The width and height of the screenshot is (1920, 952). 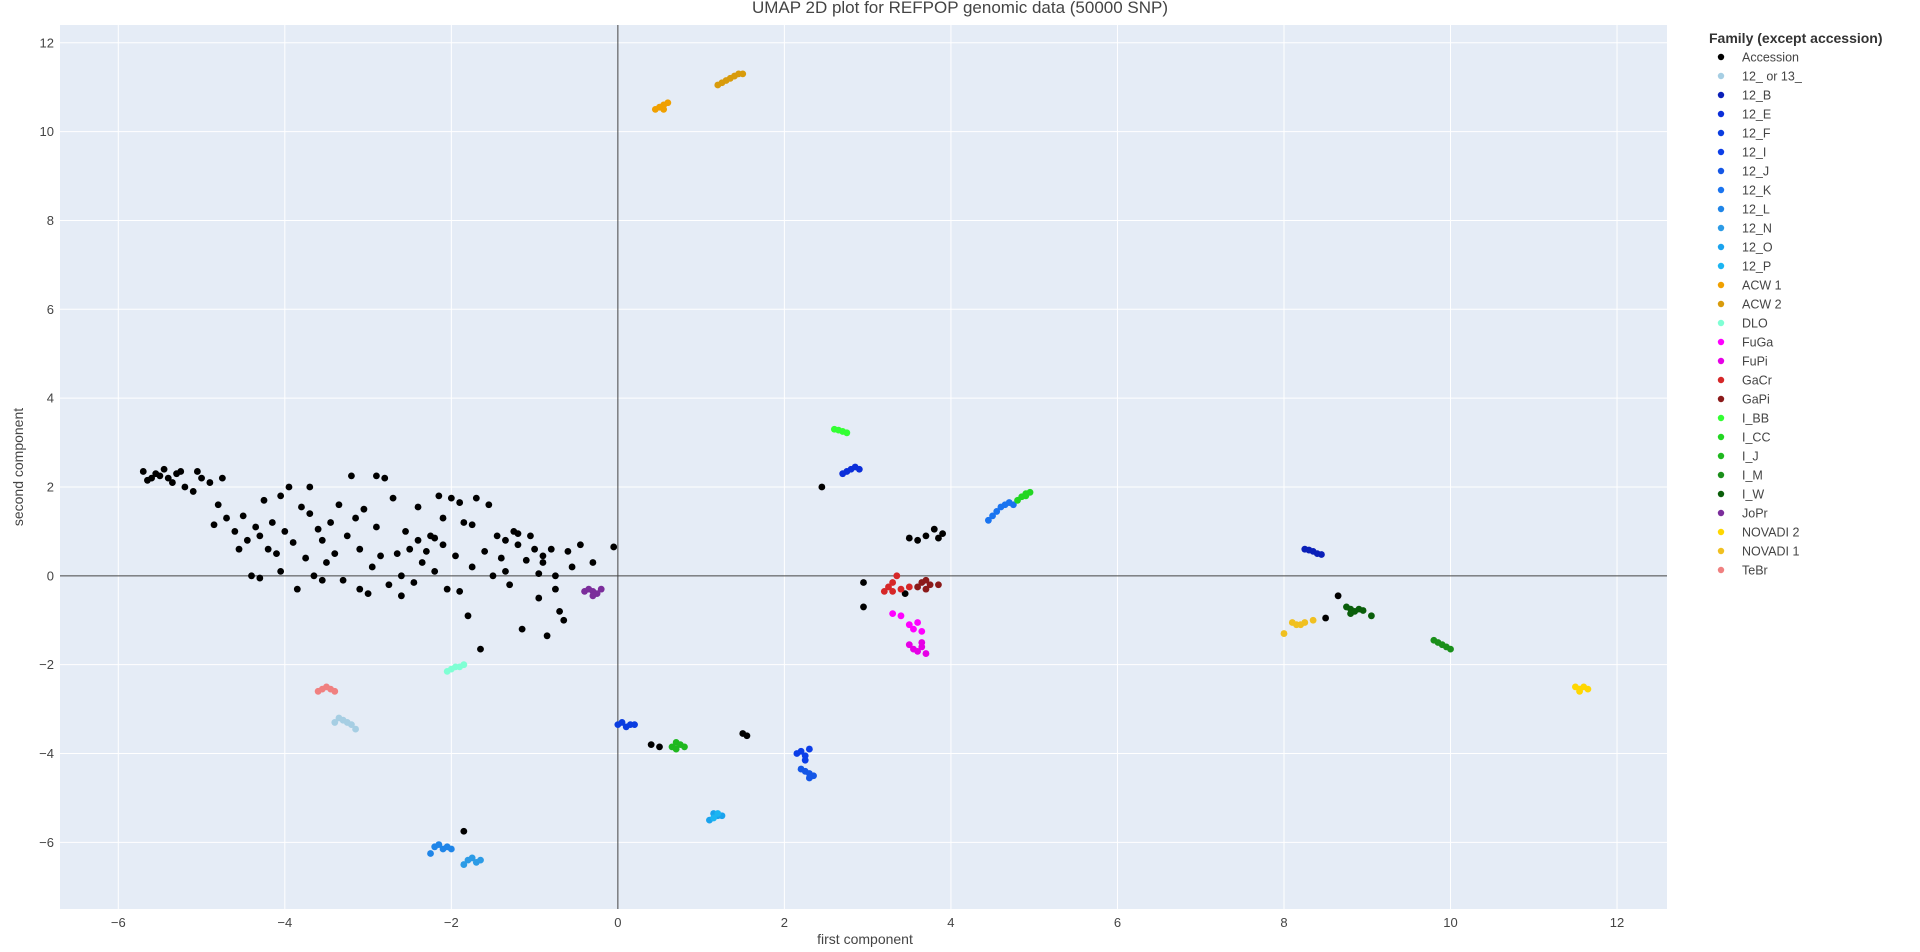 I want to click on legend-label: ACW 2, so click(x=1762, y=305).